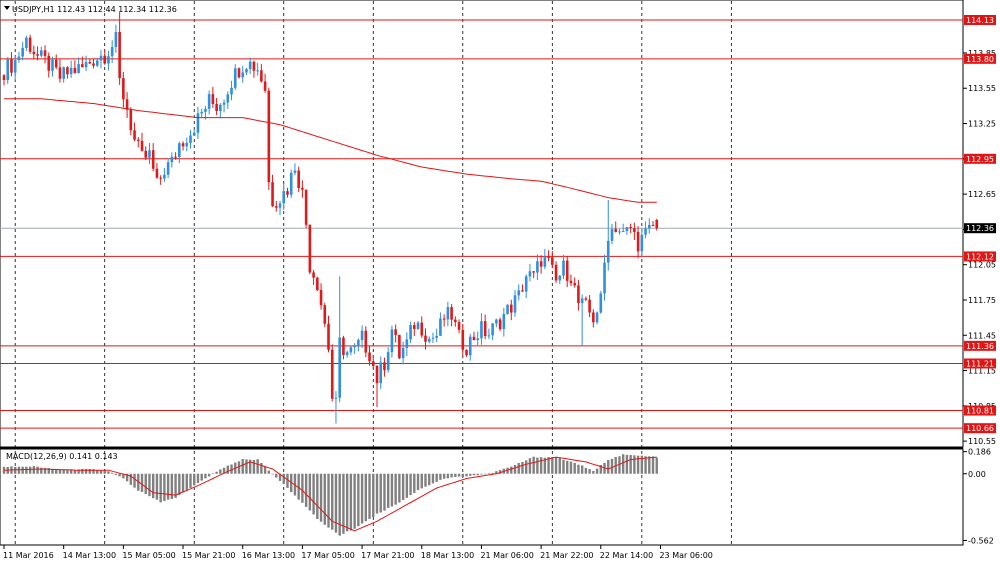 This screenshot has width=1000, height=565. I want to click on time-tick-label: 15 Mar 21:00, so click(208, 555).